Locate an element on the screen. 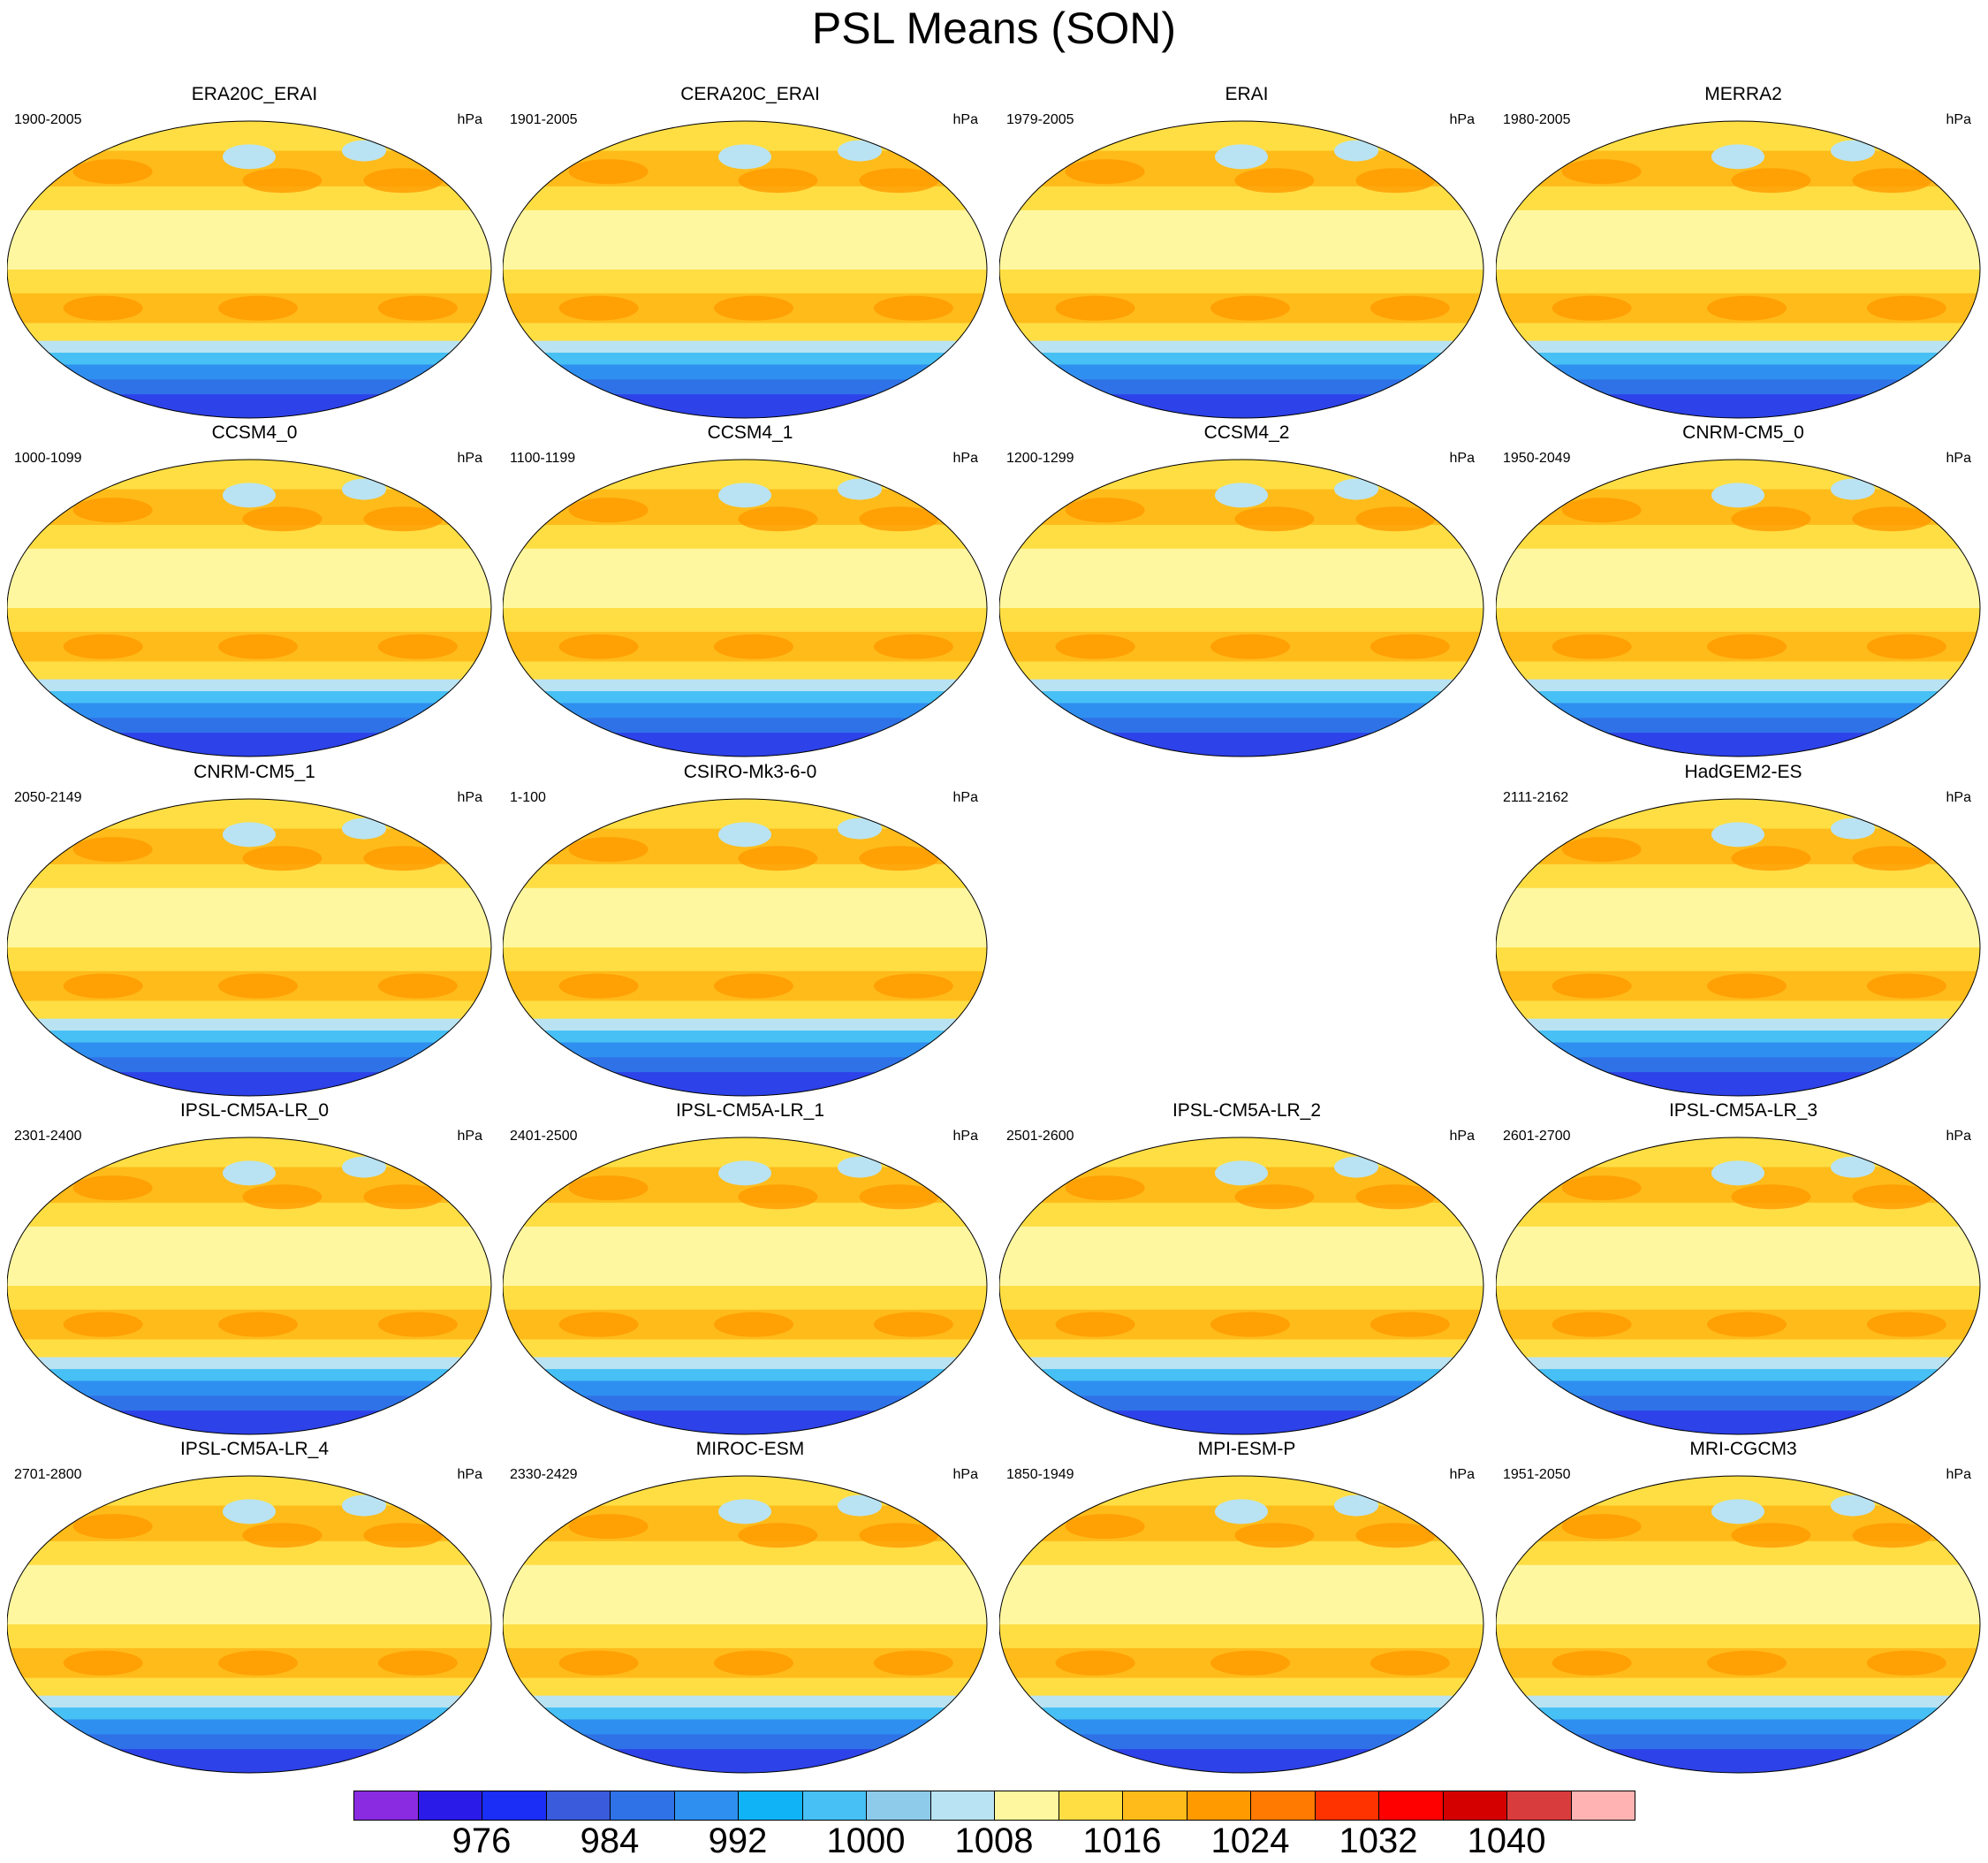 The width and height of the screenshot is (1988, 1863). map-panel: CCSM4_2 1200-1299 hPa is located at coordinates (1246, 590).